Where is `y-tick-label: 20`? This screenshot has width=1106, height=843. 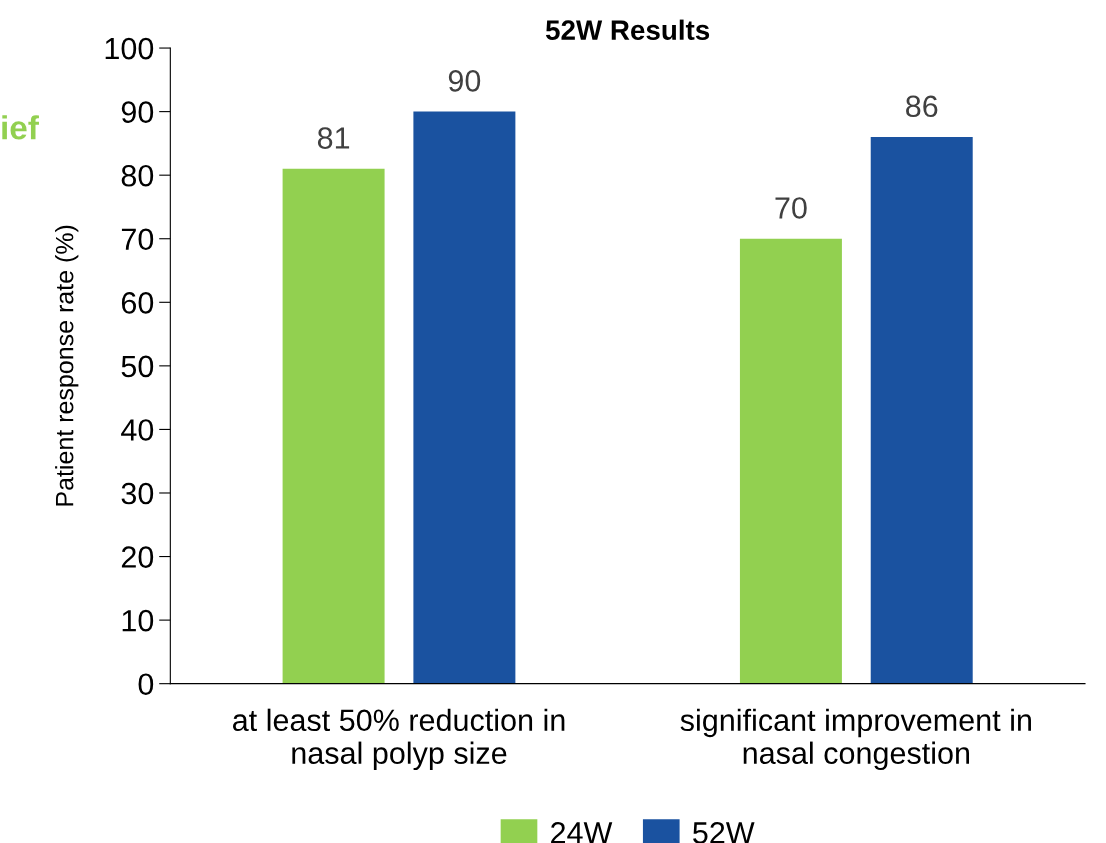
y-tick-label: 20 is located at coordinates (137, 557).